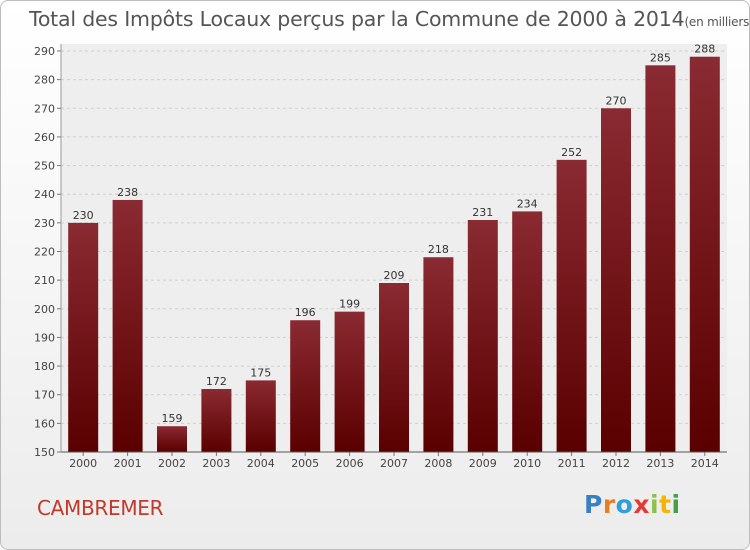 This screenshot has width=750, height=550. I want to click on y-tick-label: 280, so click(44, 80).